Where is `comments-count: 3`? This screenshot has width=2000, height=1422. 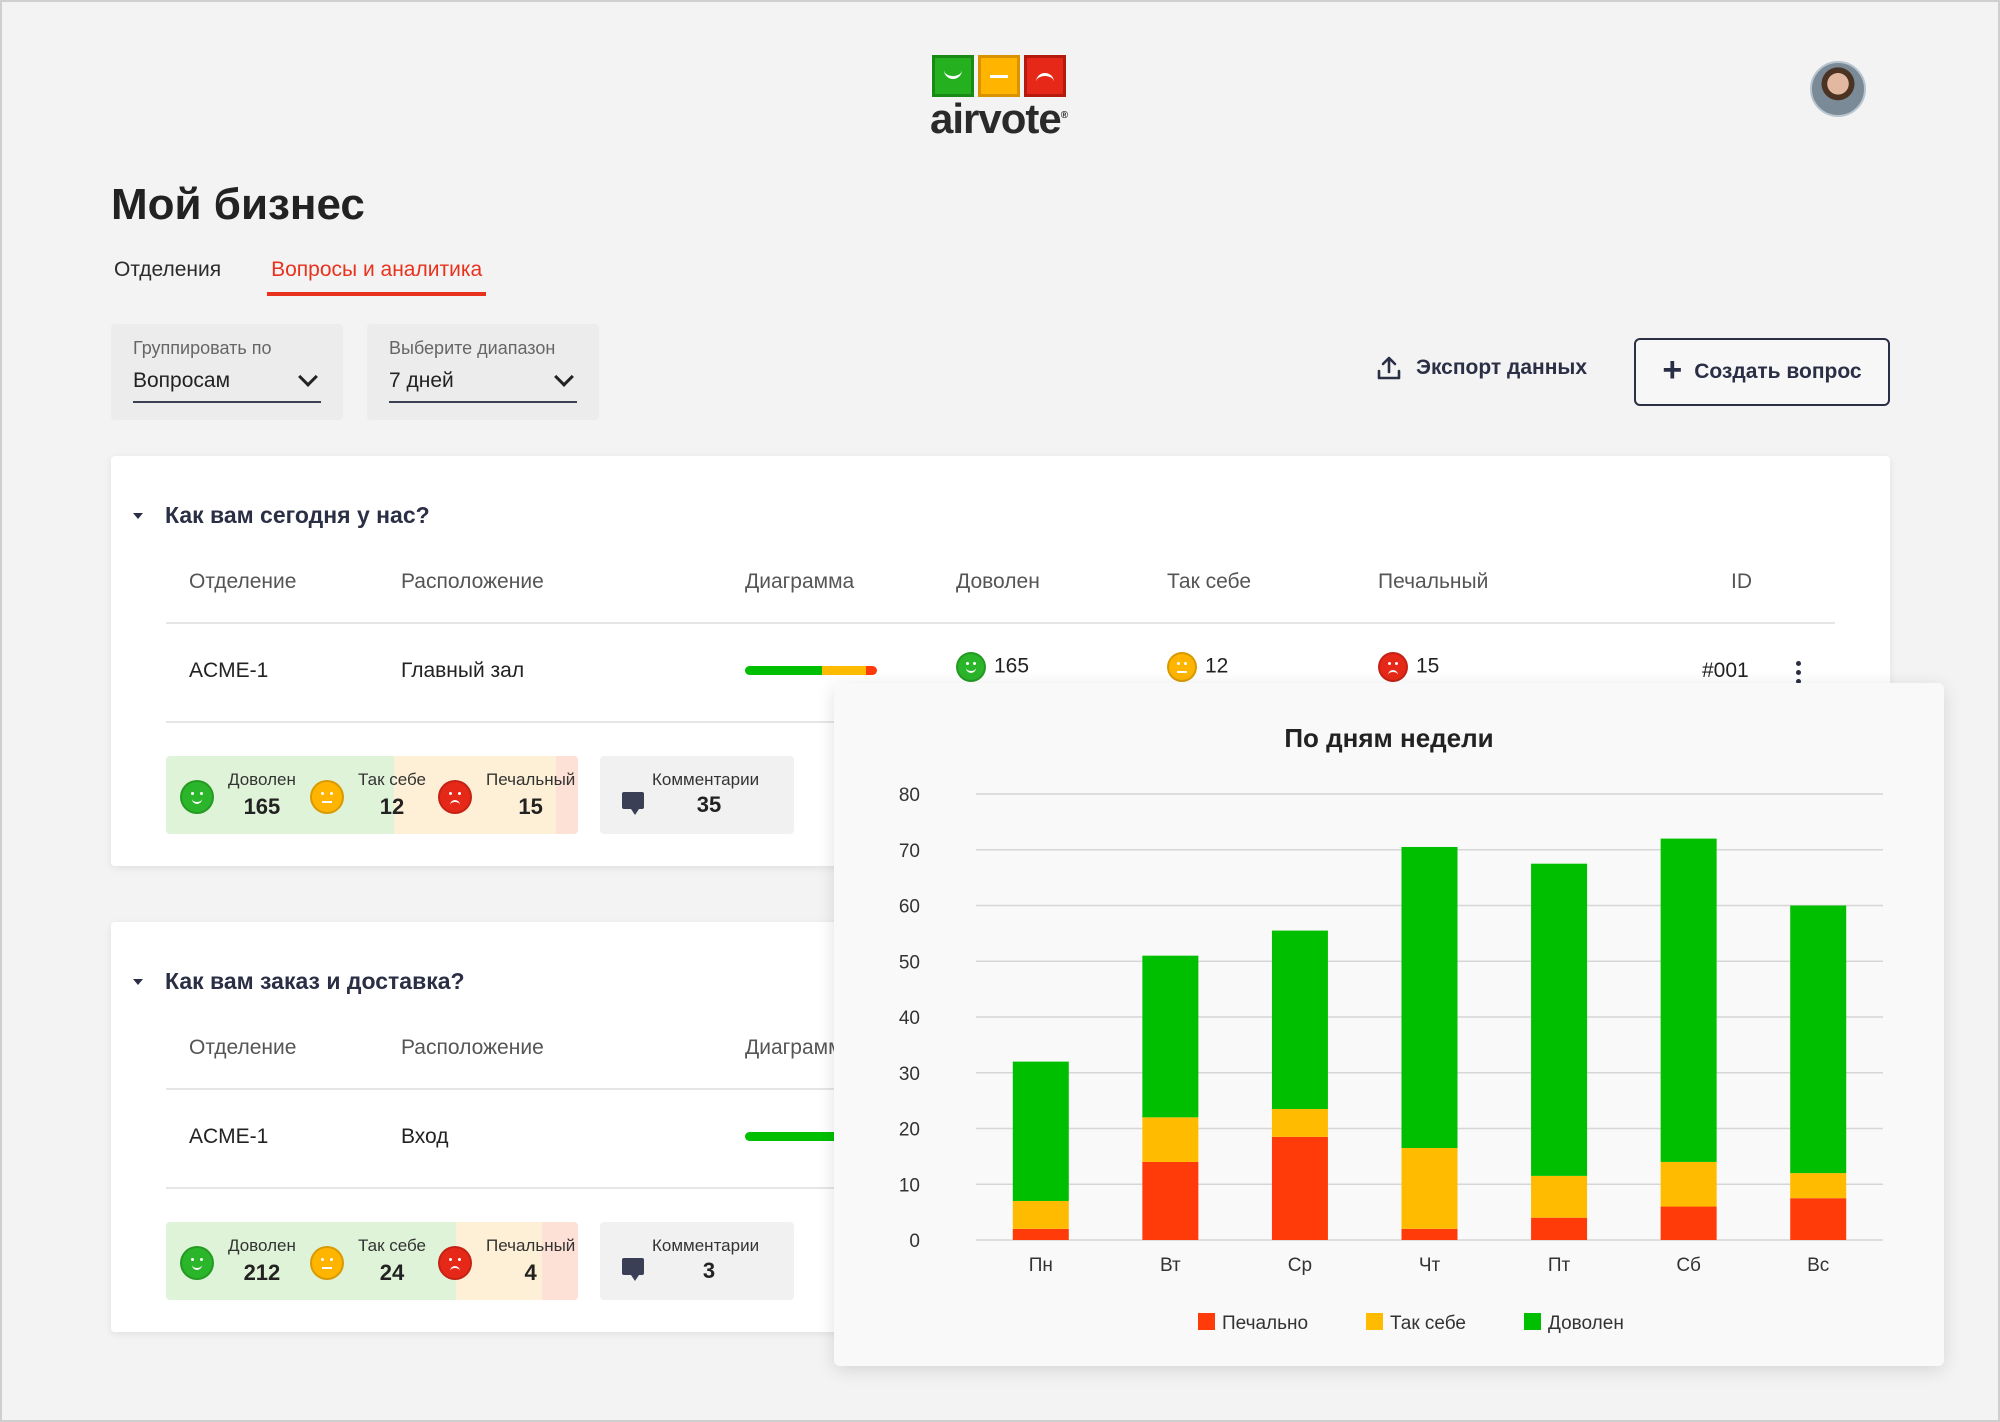
comments-count: 3 is located at coordinates (709, 1270).